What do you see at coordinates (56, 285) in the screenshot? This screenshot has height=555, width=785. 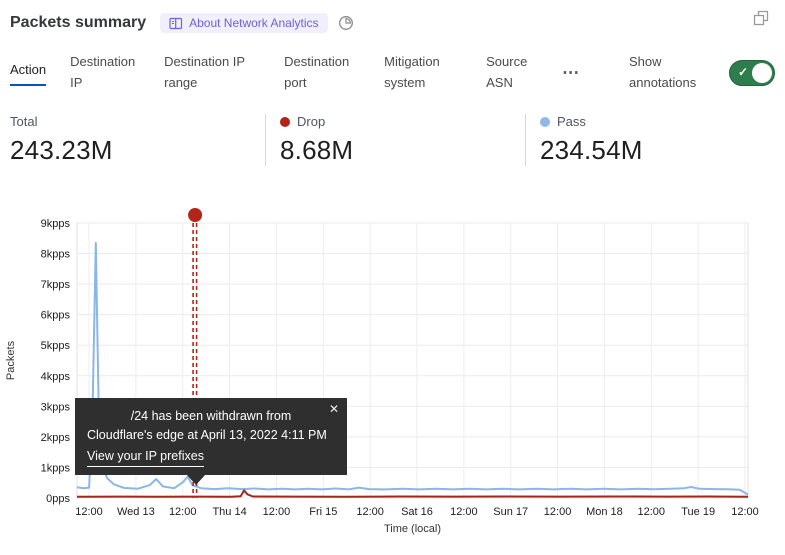 I see `svg-text: 7kpps` at bounding box center [56, 285].